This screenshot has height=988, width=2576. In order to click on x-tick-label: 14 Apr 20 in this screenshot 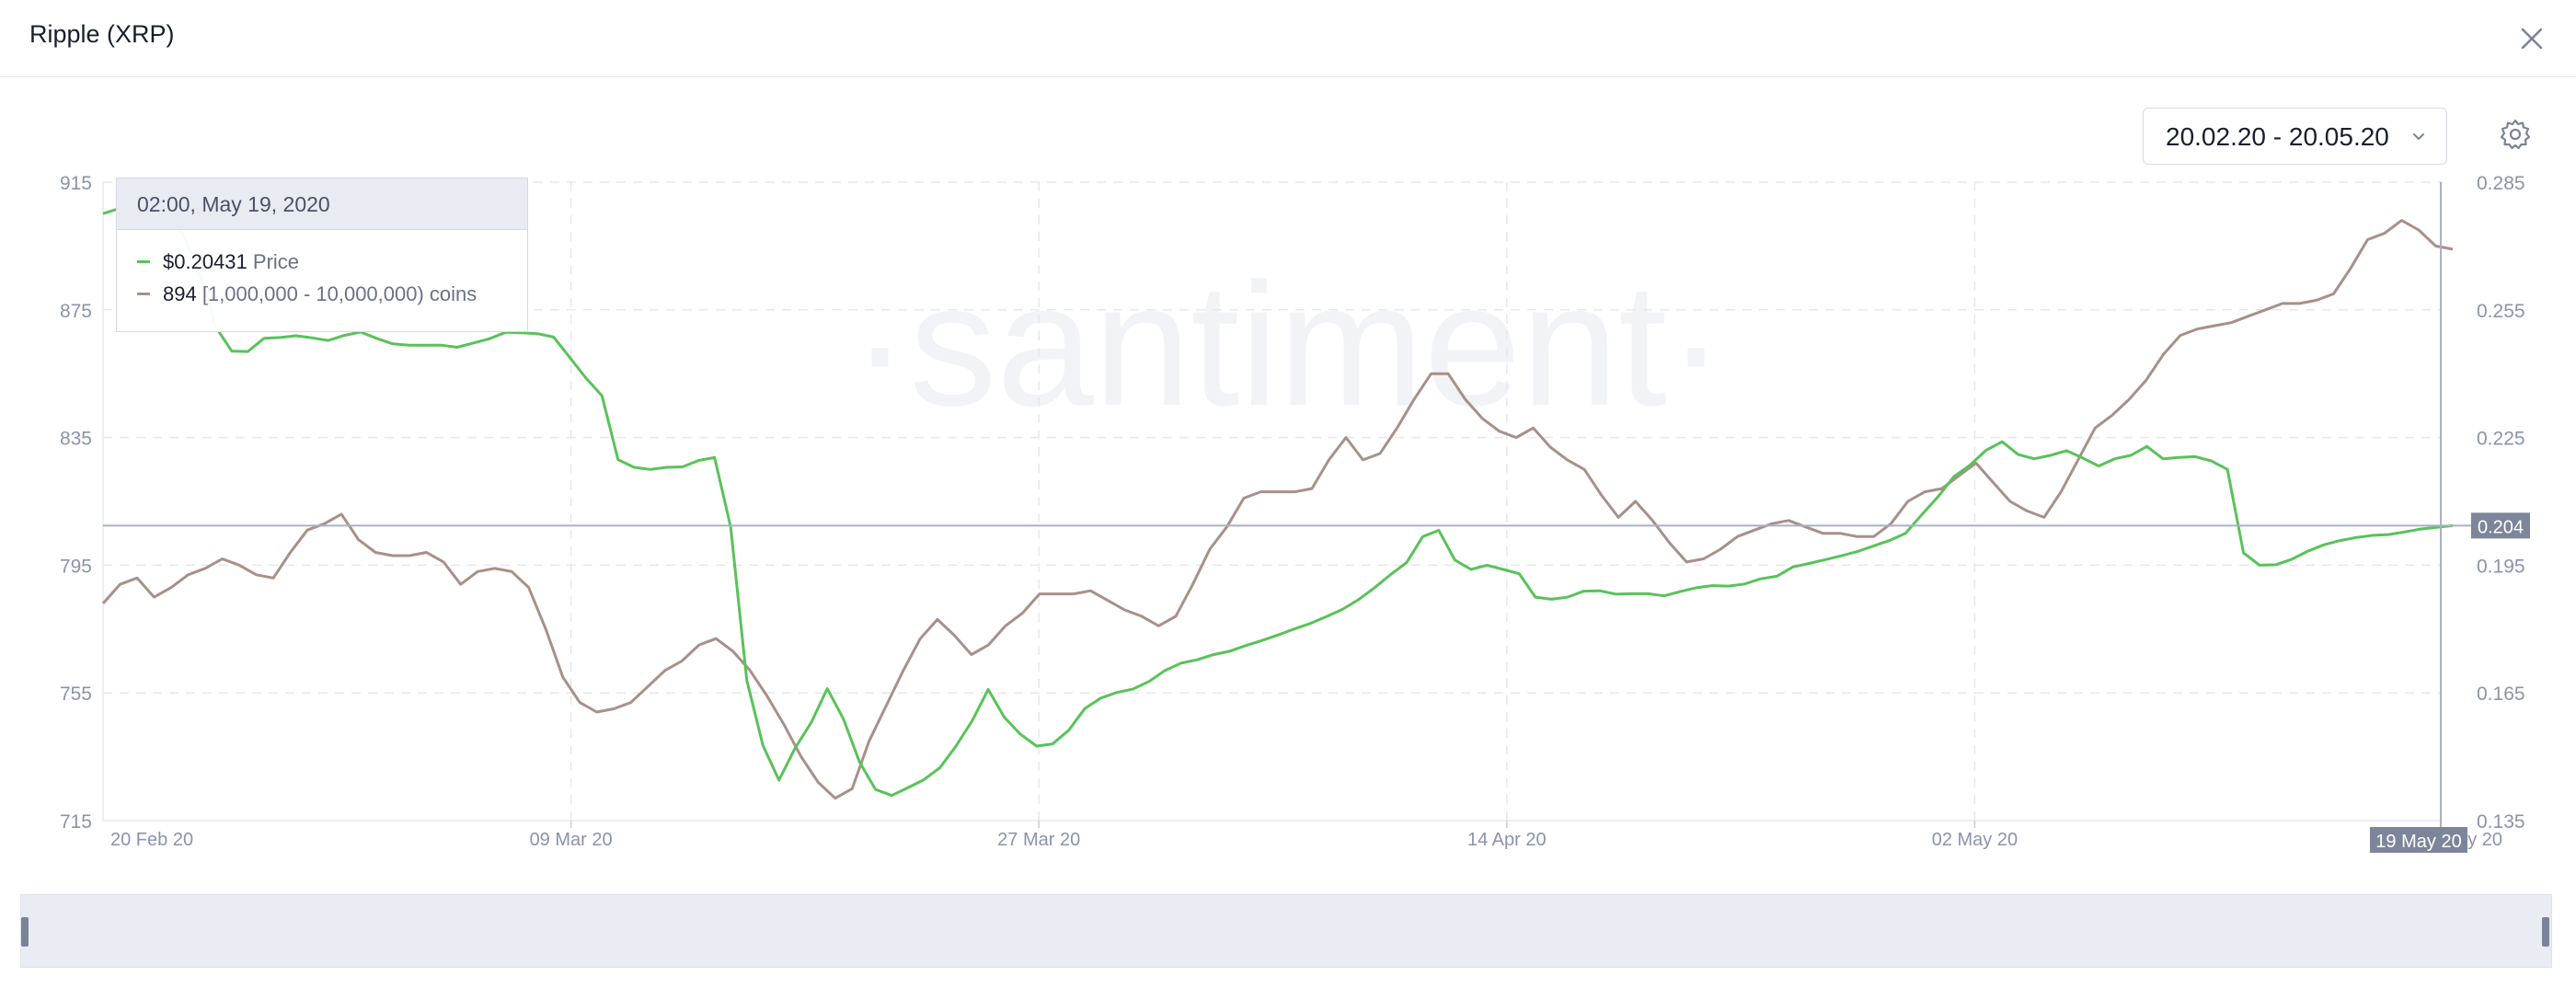, I will do `click(1507, 840)`.